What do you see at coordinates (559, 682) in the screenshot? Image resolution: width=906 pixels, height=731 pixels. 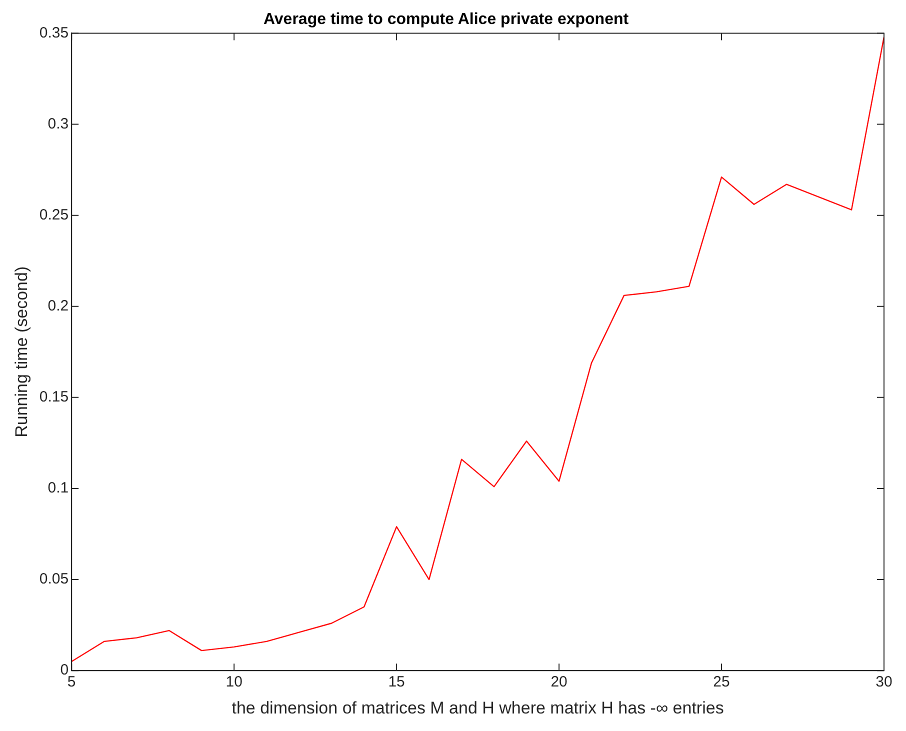 I see `x-tick-label: 20` at bounding box center [559, 682].